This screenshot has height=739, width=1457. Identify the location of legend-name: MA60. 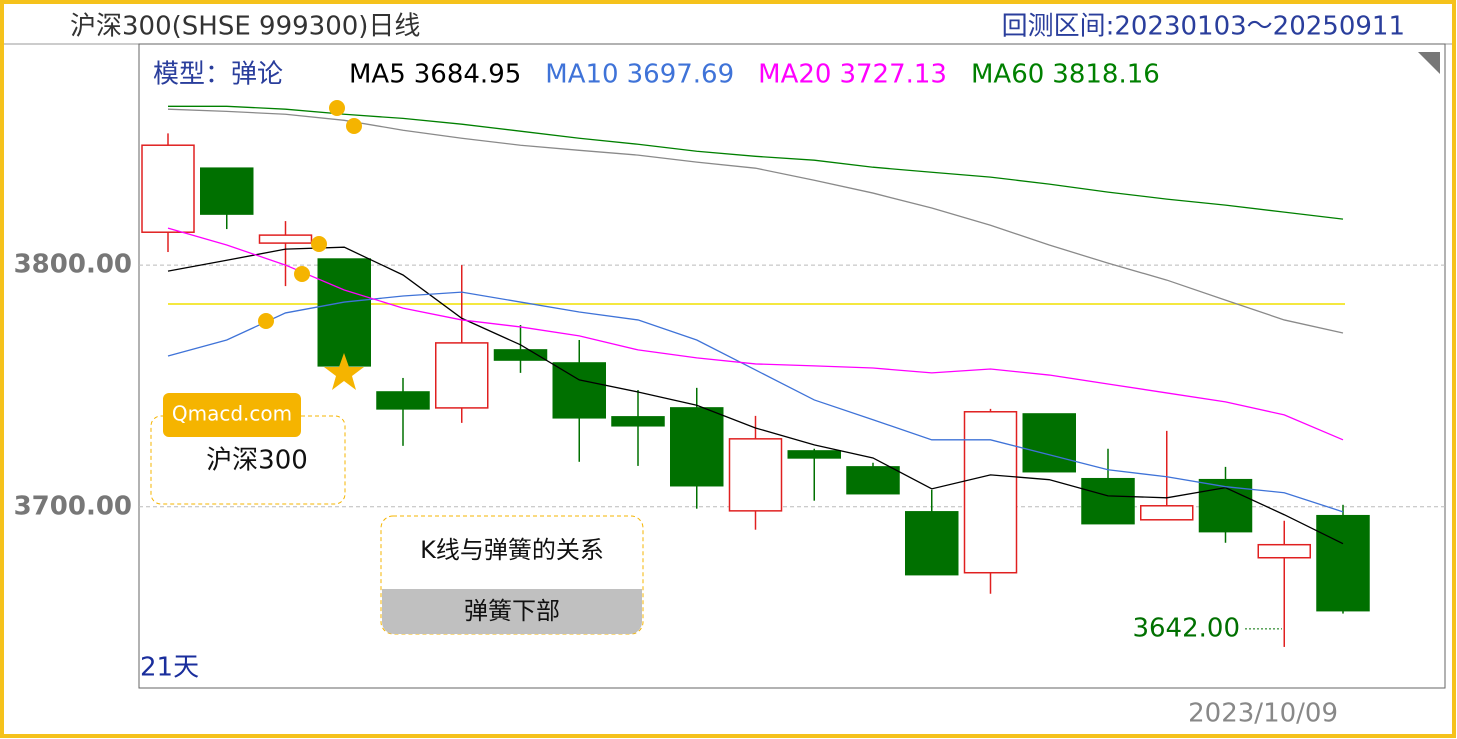
(1007, 75).